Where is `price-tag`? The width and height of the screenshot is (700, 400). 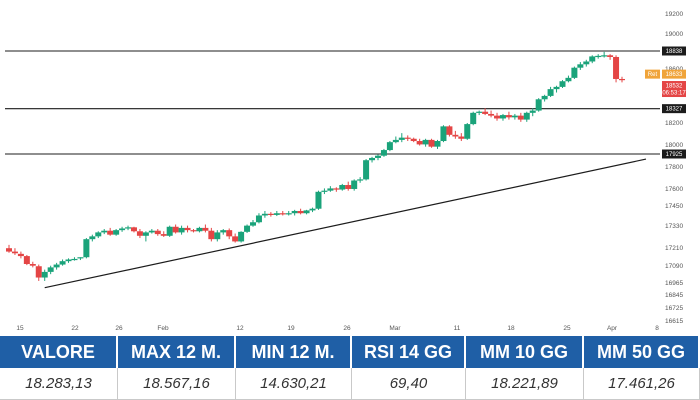 price-tag is located at coordinates (652, 74).